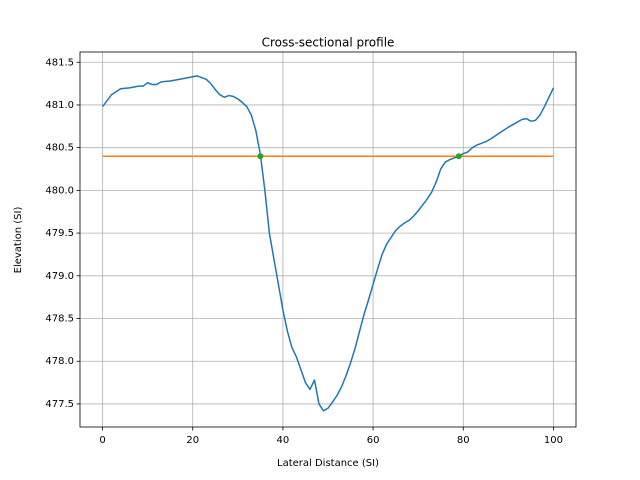 The image size is (640, 480). I want to click on x-tick-label: 0, so click(102, 440).